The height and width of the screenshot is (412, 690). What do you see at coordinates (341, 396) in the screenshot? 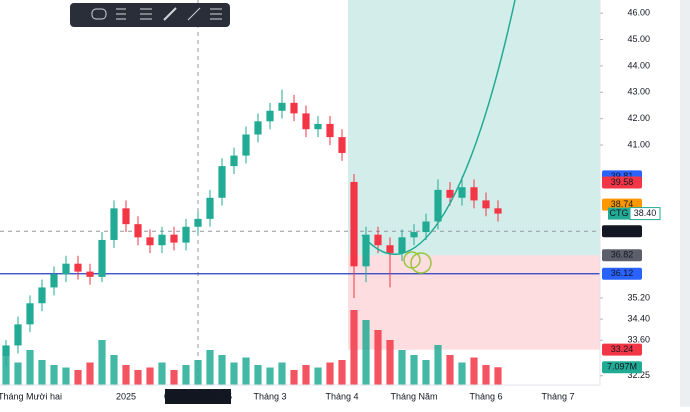
I see `x-tick-label: Tháng 4` at bounding box center [341, 396].